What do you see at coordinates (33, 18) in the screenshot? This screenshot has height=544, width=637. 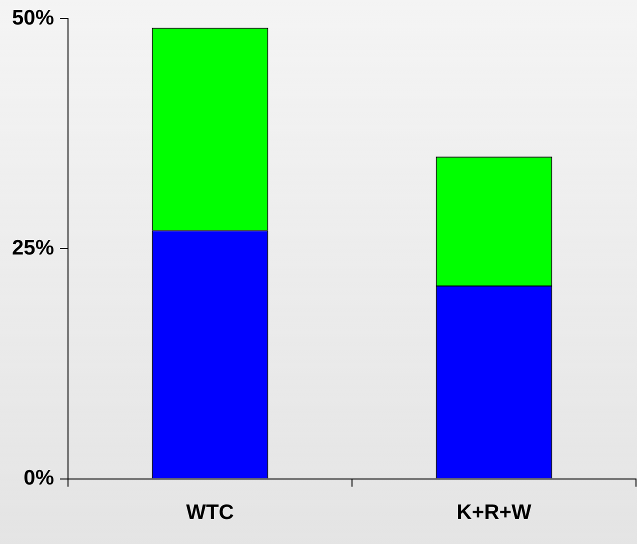 I see `y-tick-label: 50%` at bounding box center [33, 18].